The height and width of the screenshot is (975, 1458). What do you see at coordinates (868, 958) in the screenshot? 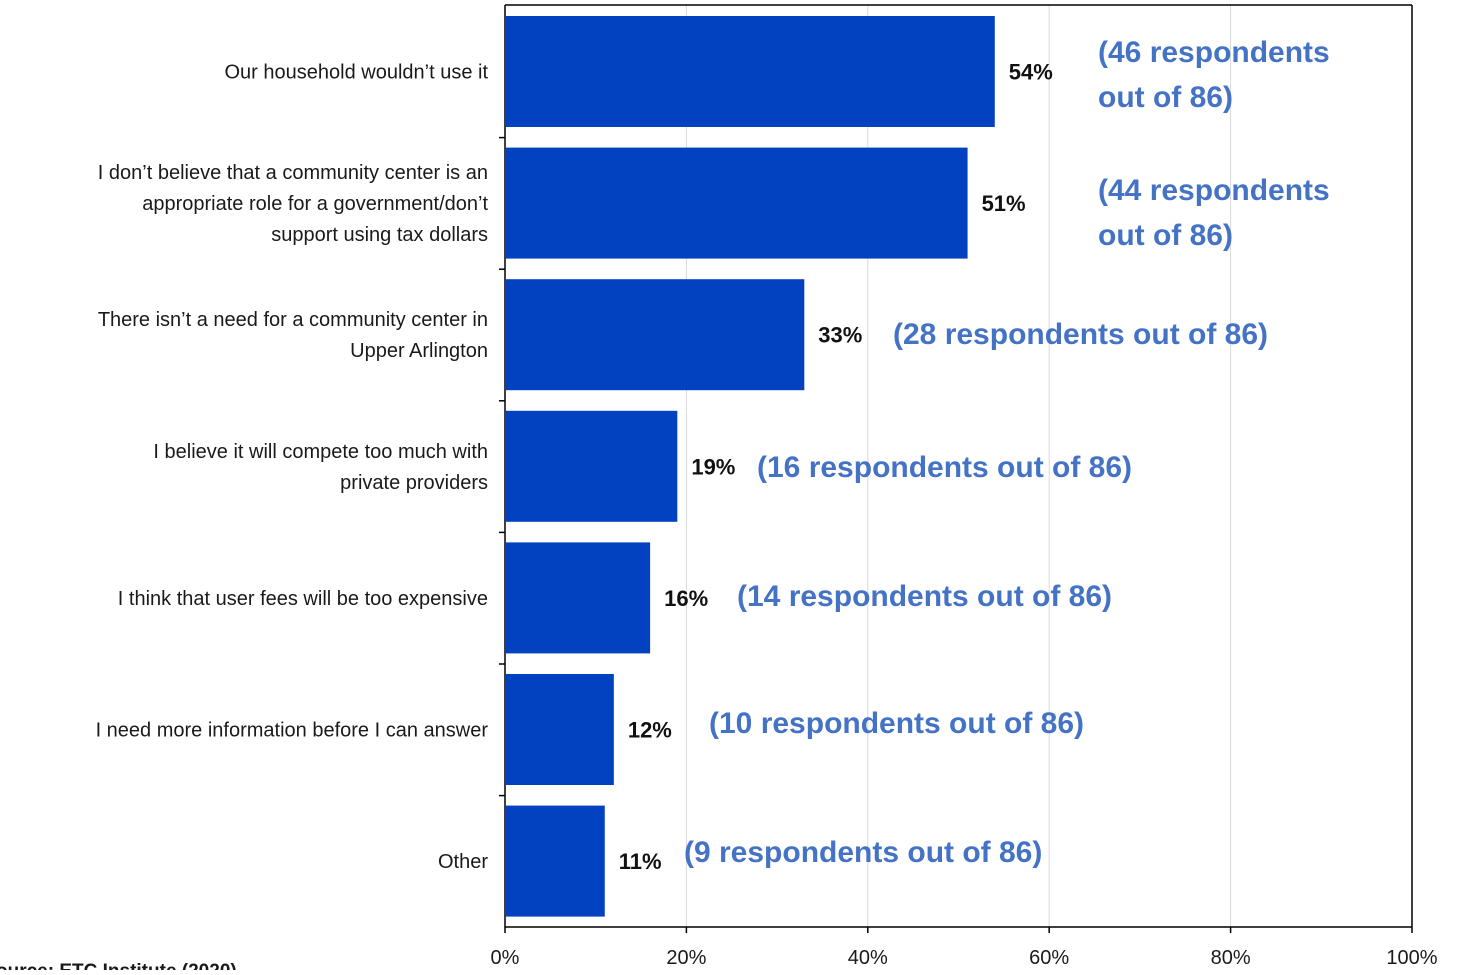
I see `x-tick-label: 40%` at bounding box center [868, 958].